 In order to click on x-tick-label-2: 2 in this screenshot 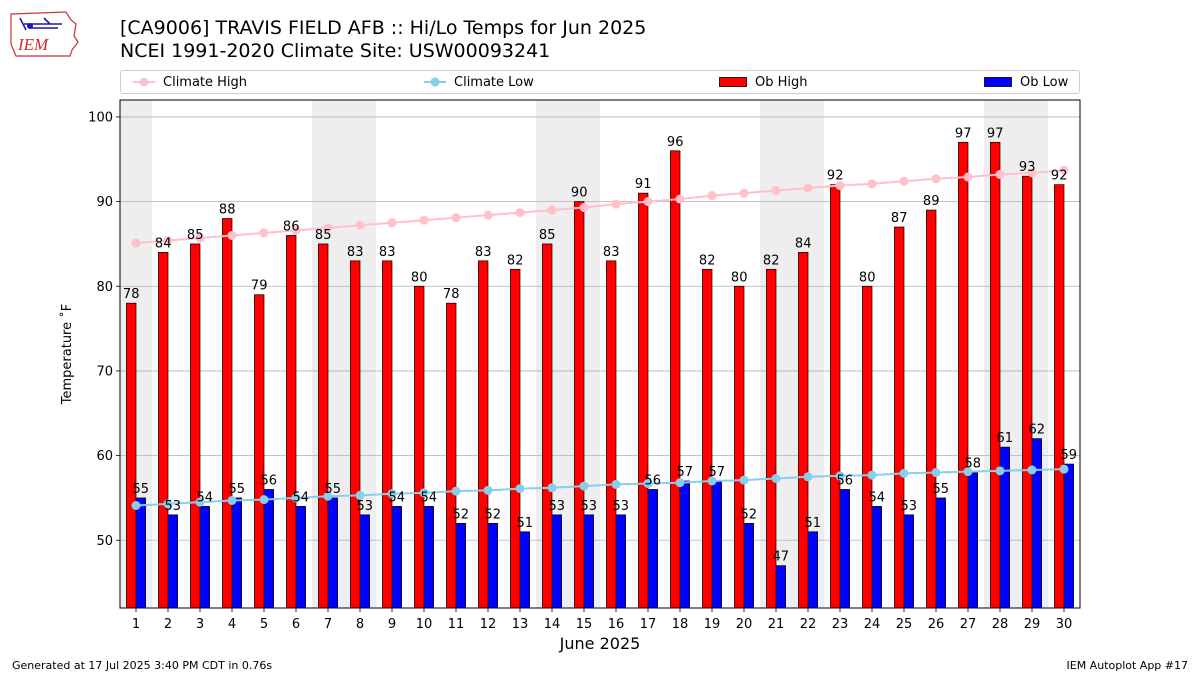, I will do `click(168, 624)`.